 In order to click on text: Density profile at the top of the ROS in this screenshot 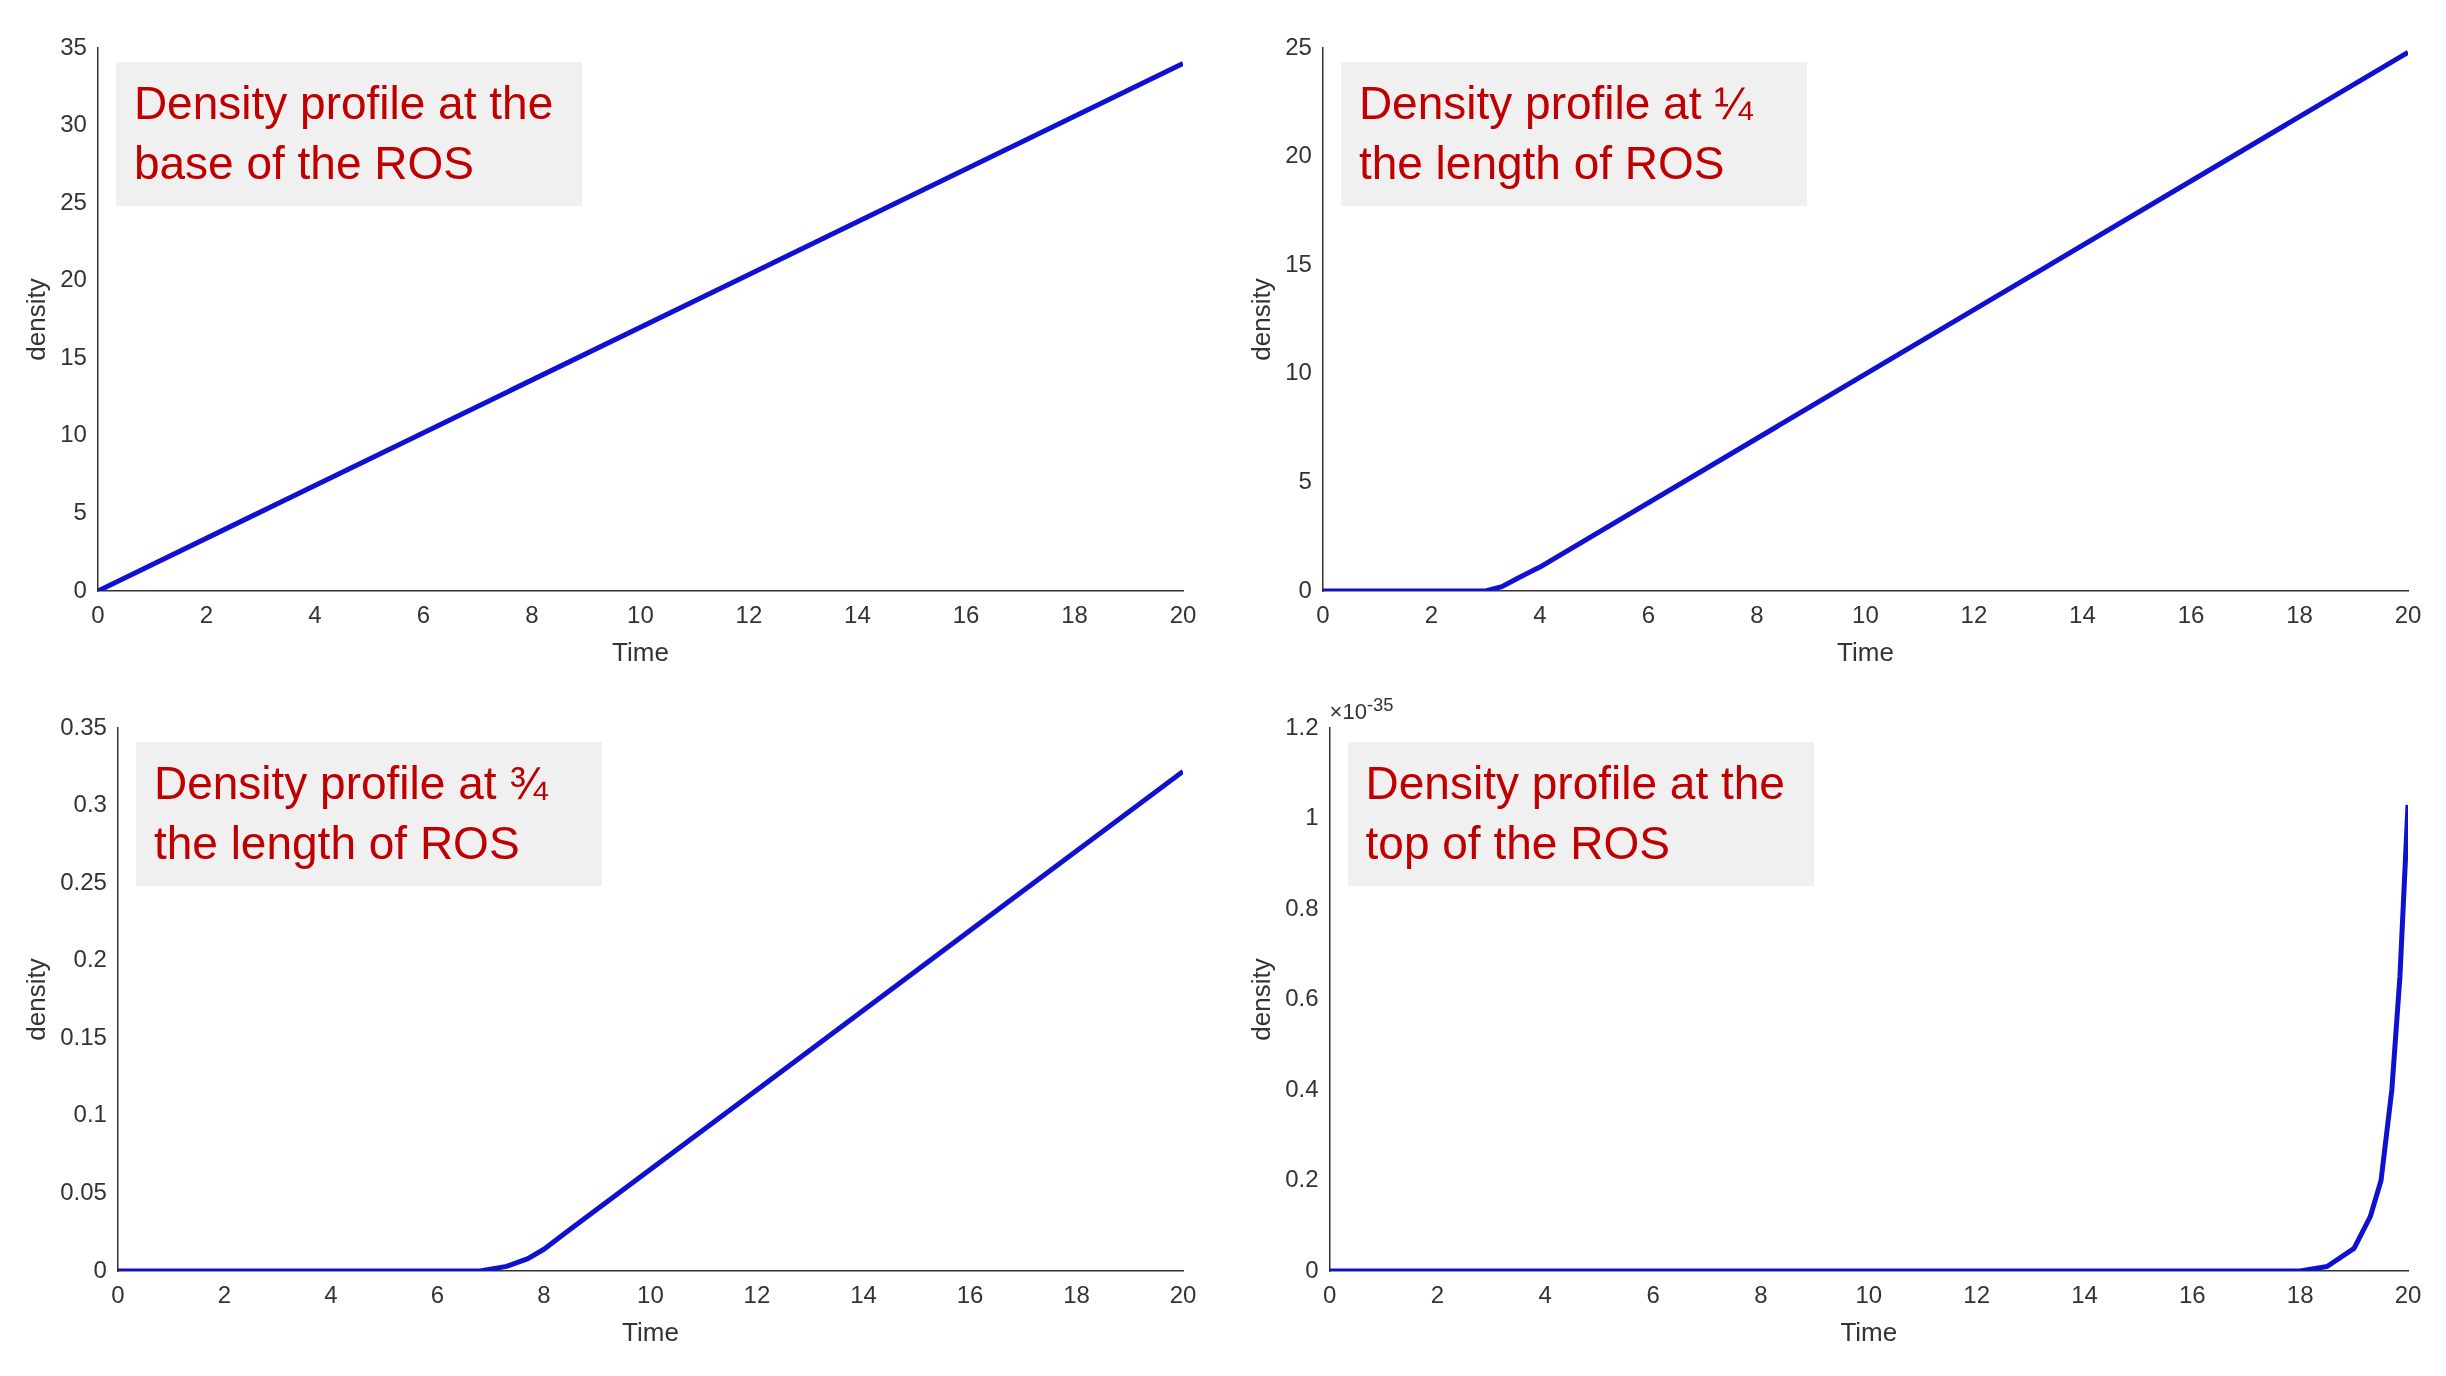, I will do `click(1580, 814)`.